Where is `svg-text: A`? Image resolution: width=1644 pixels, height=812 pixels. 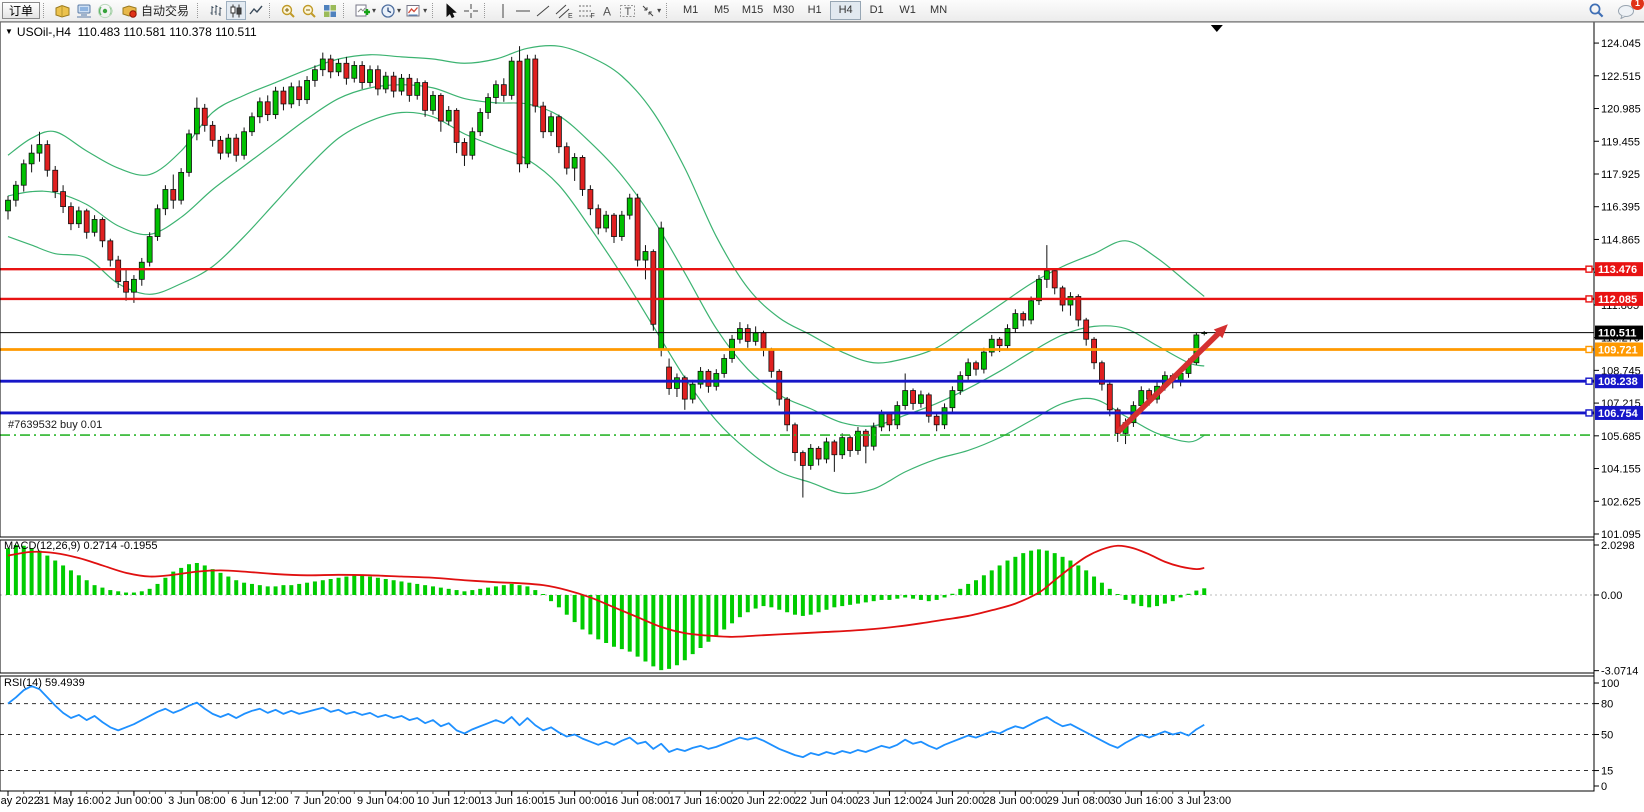
svg-text: A is located at coordinates (607, 11).